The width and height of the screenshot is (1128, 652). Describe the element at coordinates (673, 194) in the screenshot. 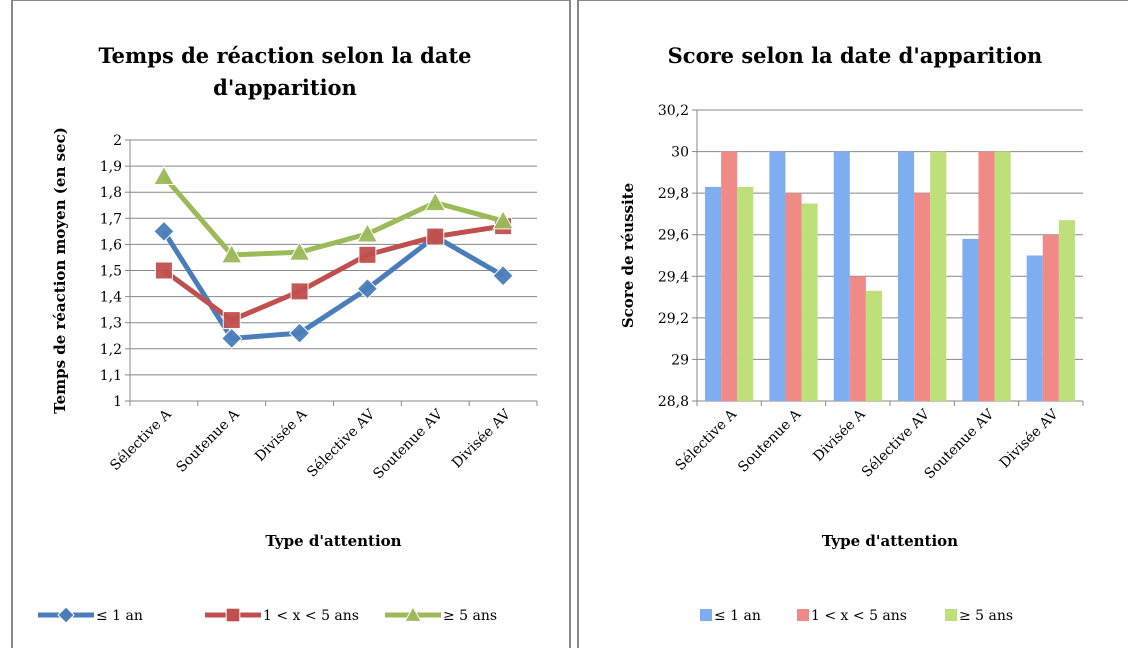

I see `y-tick-label: 29,8` at that location.